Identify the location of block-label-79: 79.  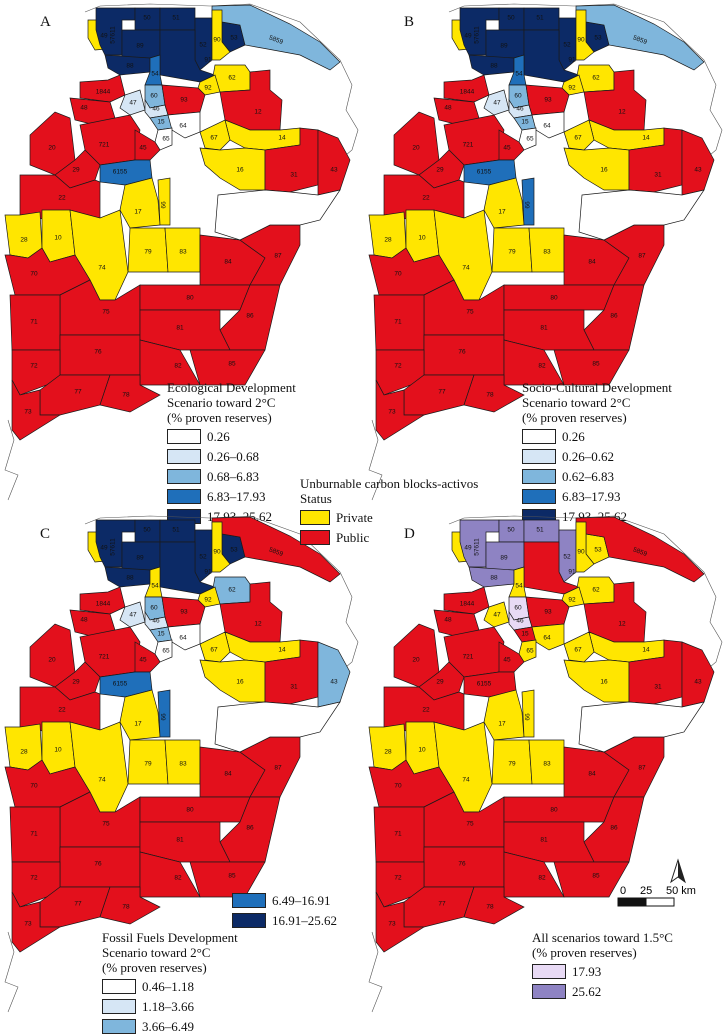
(512, 252).